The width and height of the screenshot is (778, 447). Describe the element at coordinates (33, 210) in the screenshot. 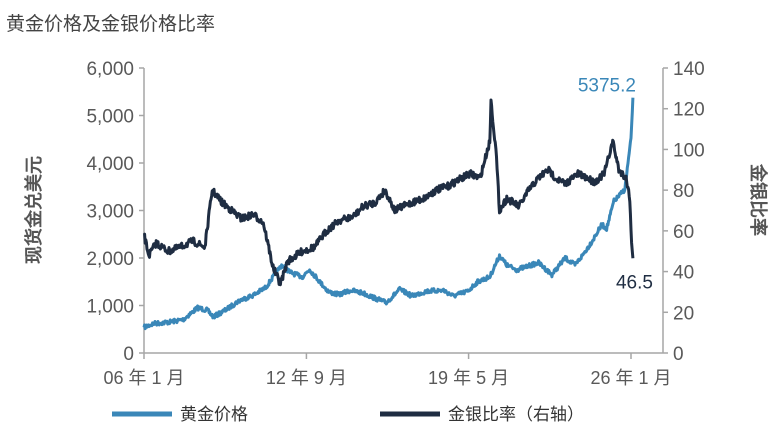

I see `y-axis-label: 现货金兑美元` at that location.